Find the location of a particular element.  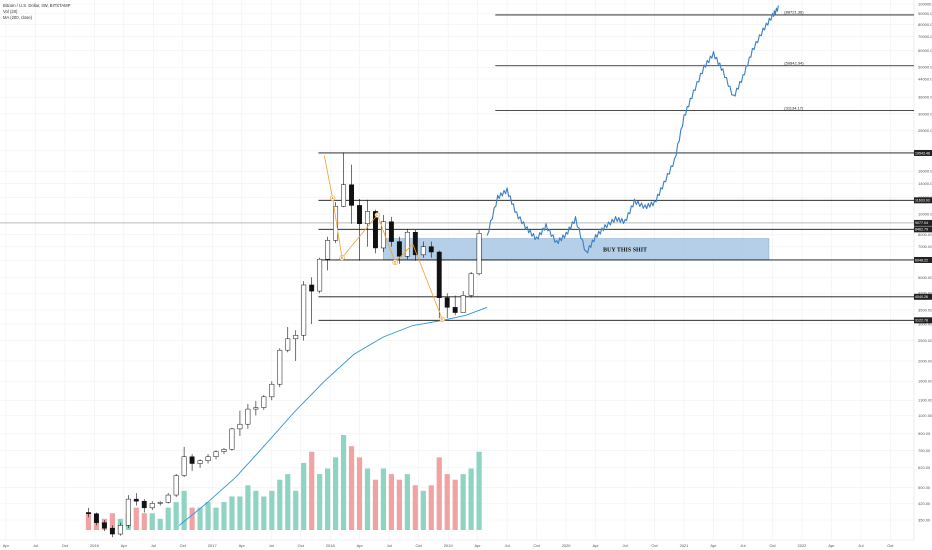

wave-point-label: D is located at coordinates (395, 262).